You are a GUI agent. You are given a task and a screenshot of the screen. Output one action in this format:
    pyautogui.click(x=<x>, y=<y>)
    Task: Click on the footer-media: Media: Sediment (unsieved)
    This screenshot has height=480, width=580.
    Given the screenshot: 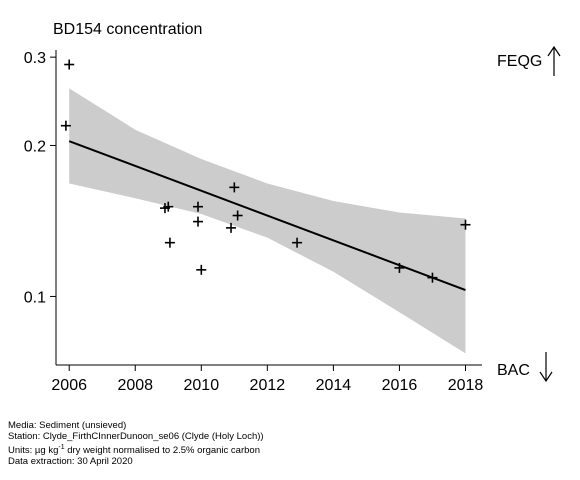 What is the action you would take?
    pyautogui.click(x=67, y=425)
    